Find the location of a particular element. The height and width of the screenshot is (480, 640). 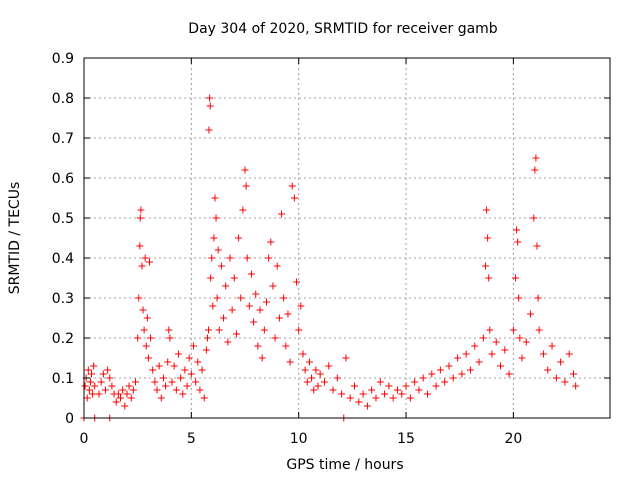

y-tick-label: 0.2 is located at coordinates (63, 339).